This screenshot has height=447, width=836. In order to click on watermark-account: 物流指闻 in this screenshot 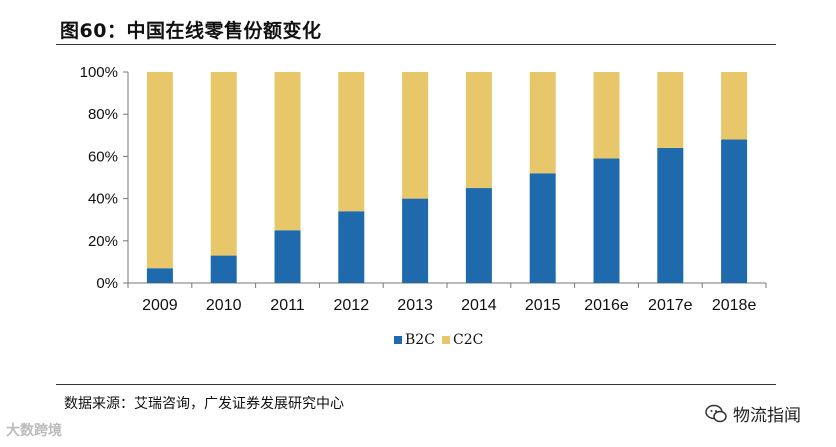, I will do `click(753, 413)`.